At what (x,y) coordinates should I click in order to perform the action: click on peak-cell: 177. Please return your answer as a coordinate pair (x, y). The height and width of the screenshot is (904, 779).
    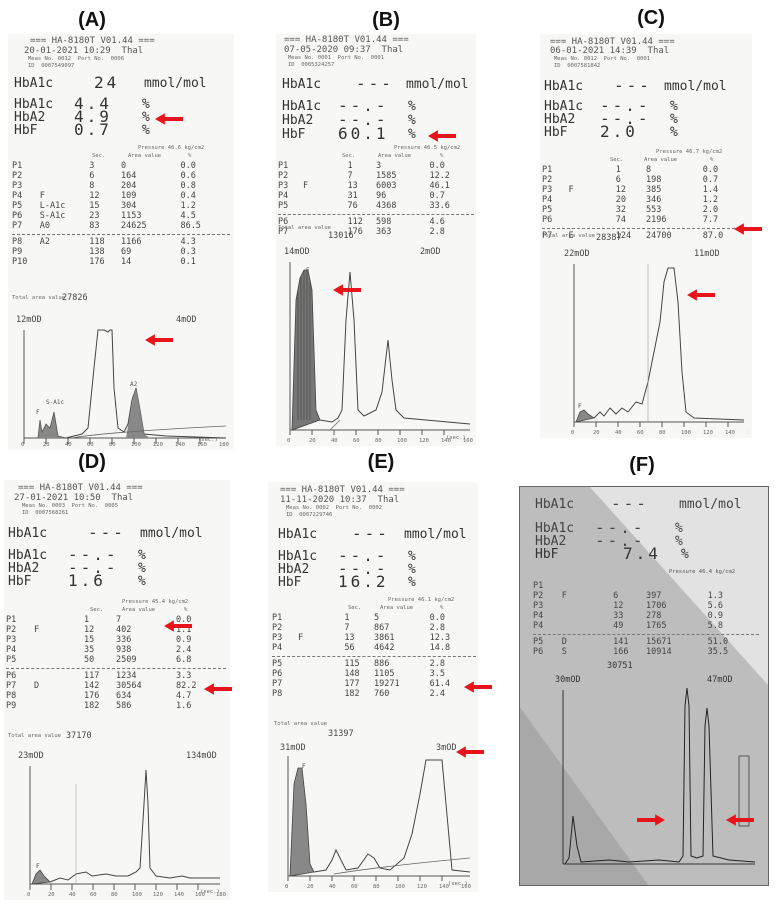
    Looking at the image, I should click on (352, 684).